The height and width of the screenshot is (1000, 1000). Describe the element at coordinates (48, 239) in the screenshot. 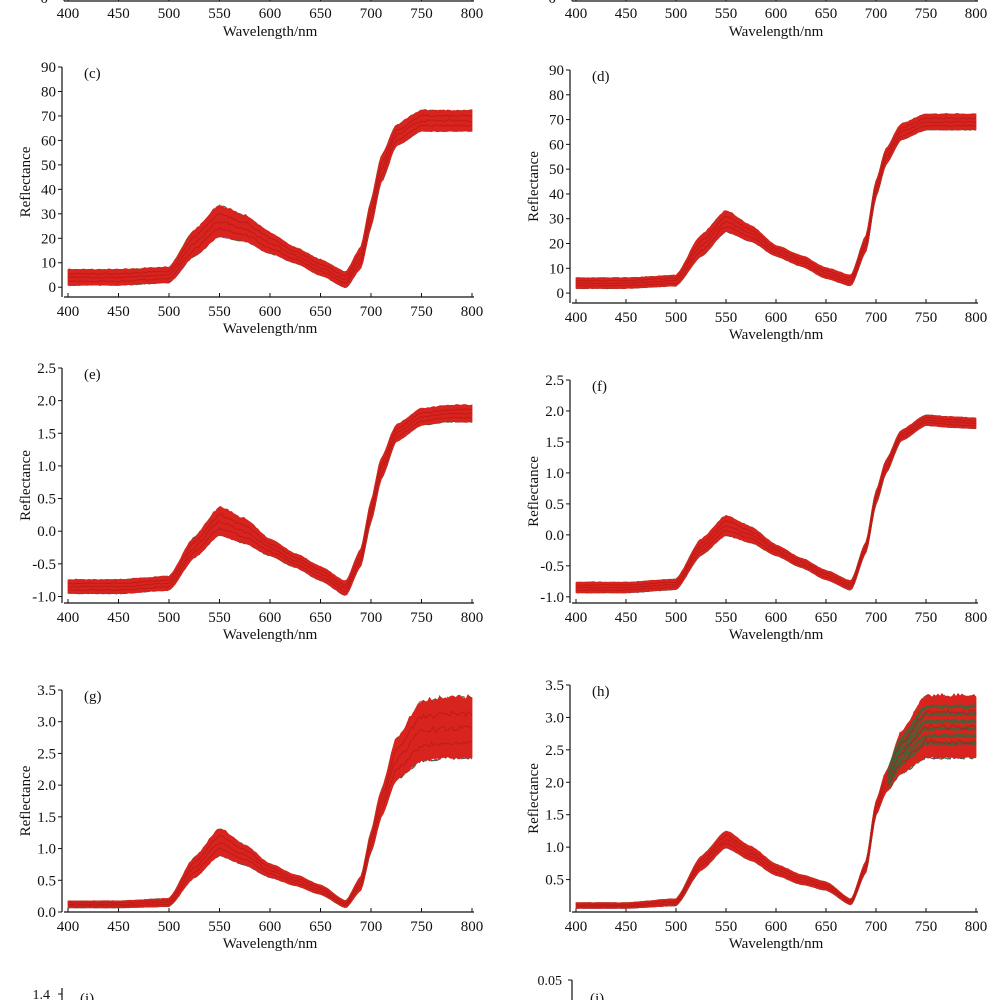

I see `y-tick-label: 20` at that location.